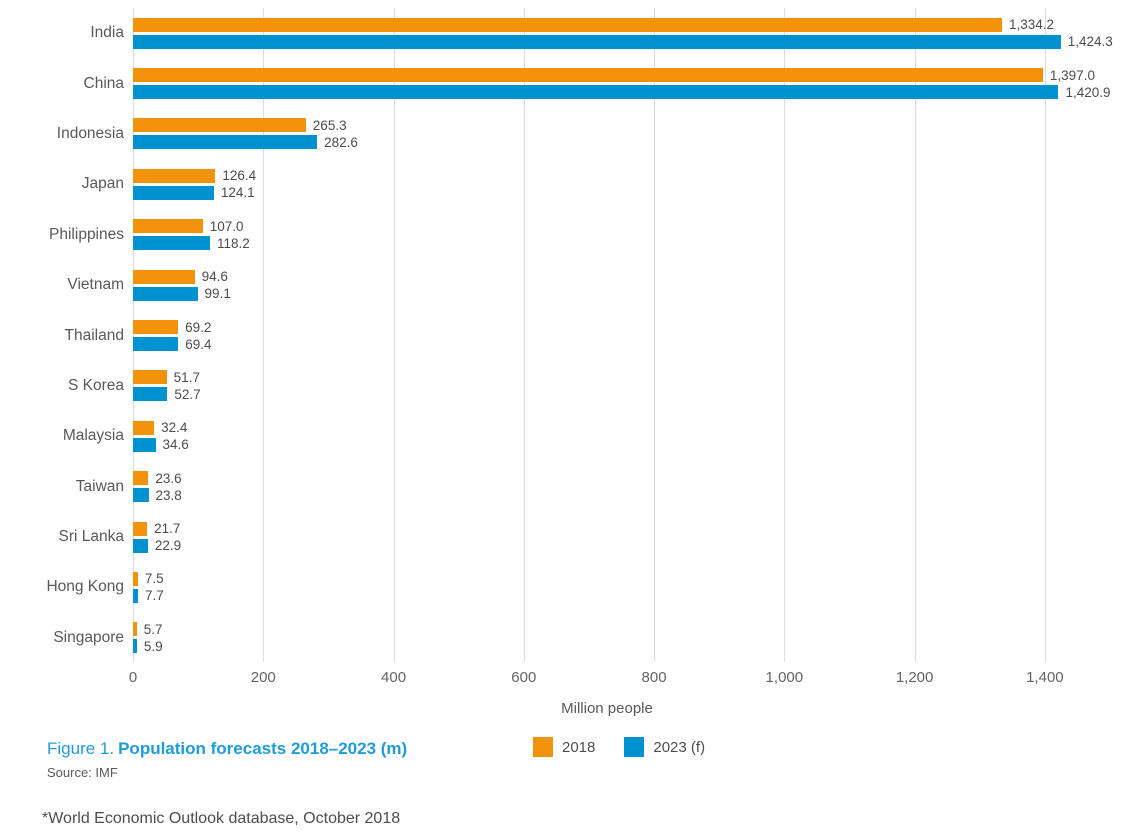 This screenshot has height=836, width=1139. What do you see at coordinates (524, 677) in the screenshot?
I see `x-tick-label: 600` at bounding box center [524, 677].